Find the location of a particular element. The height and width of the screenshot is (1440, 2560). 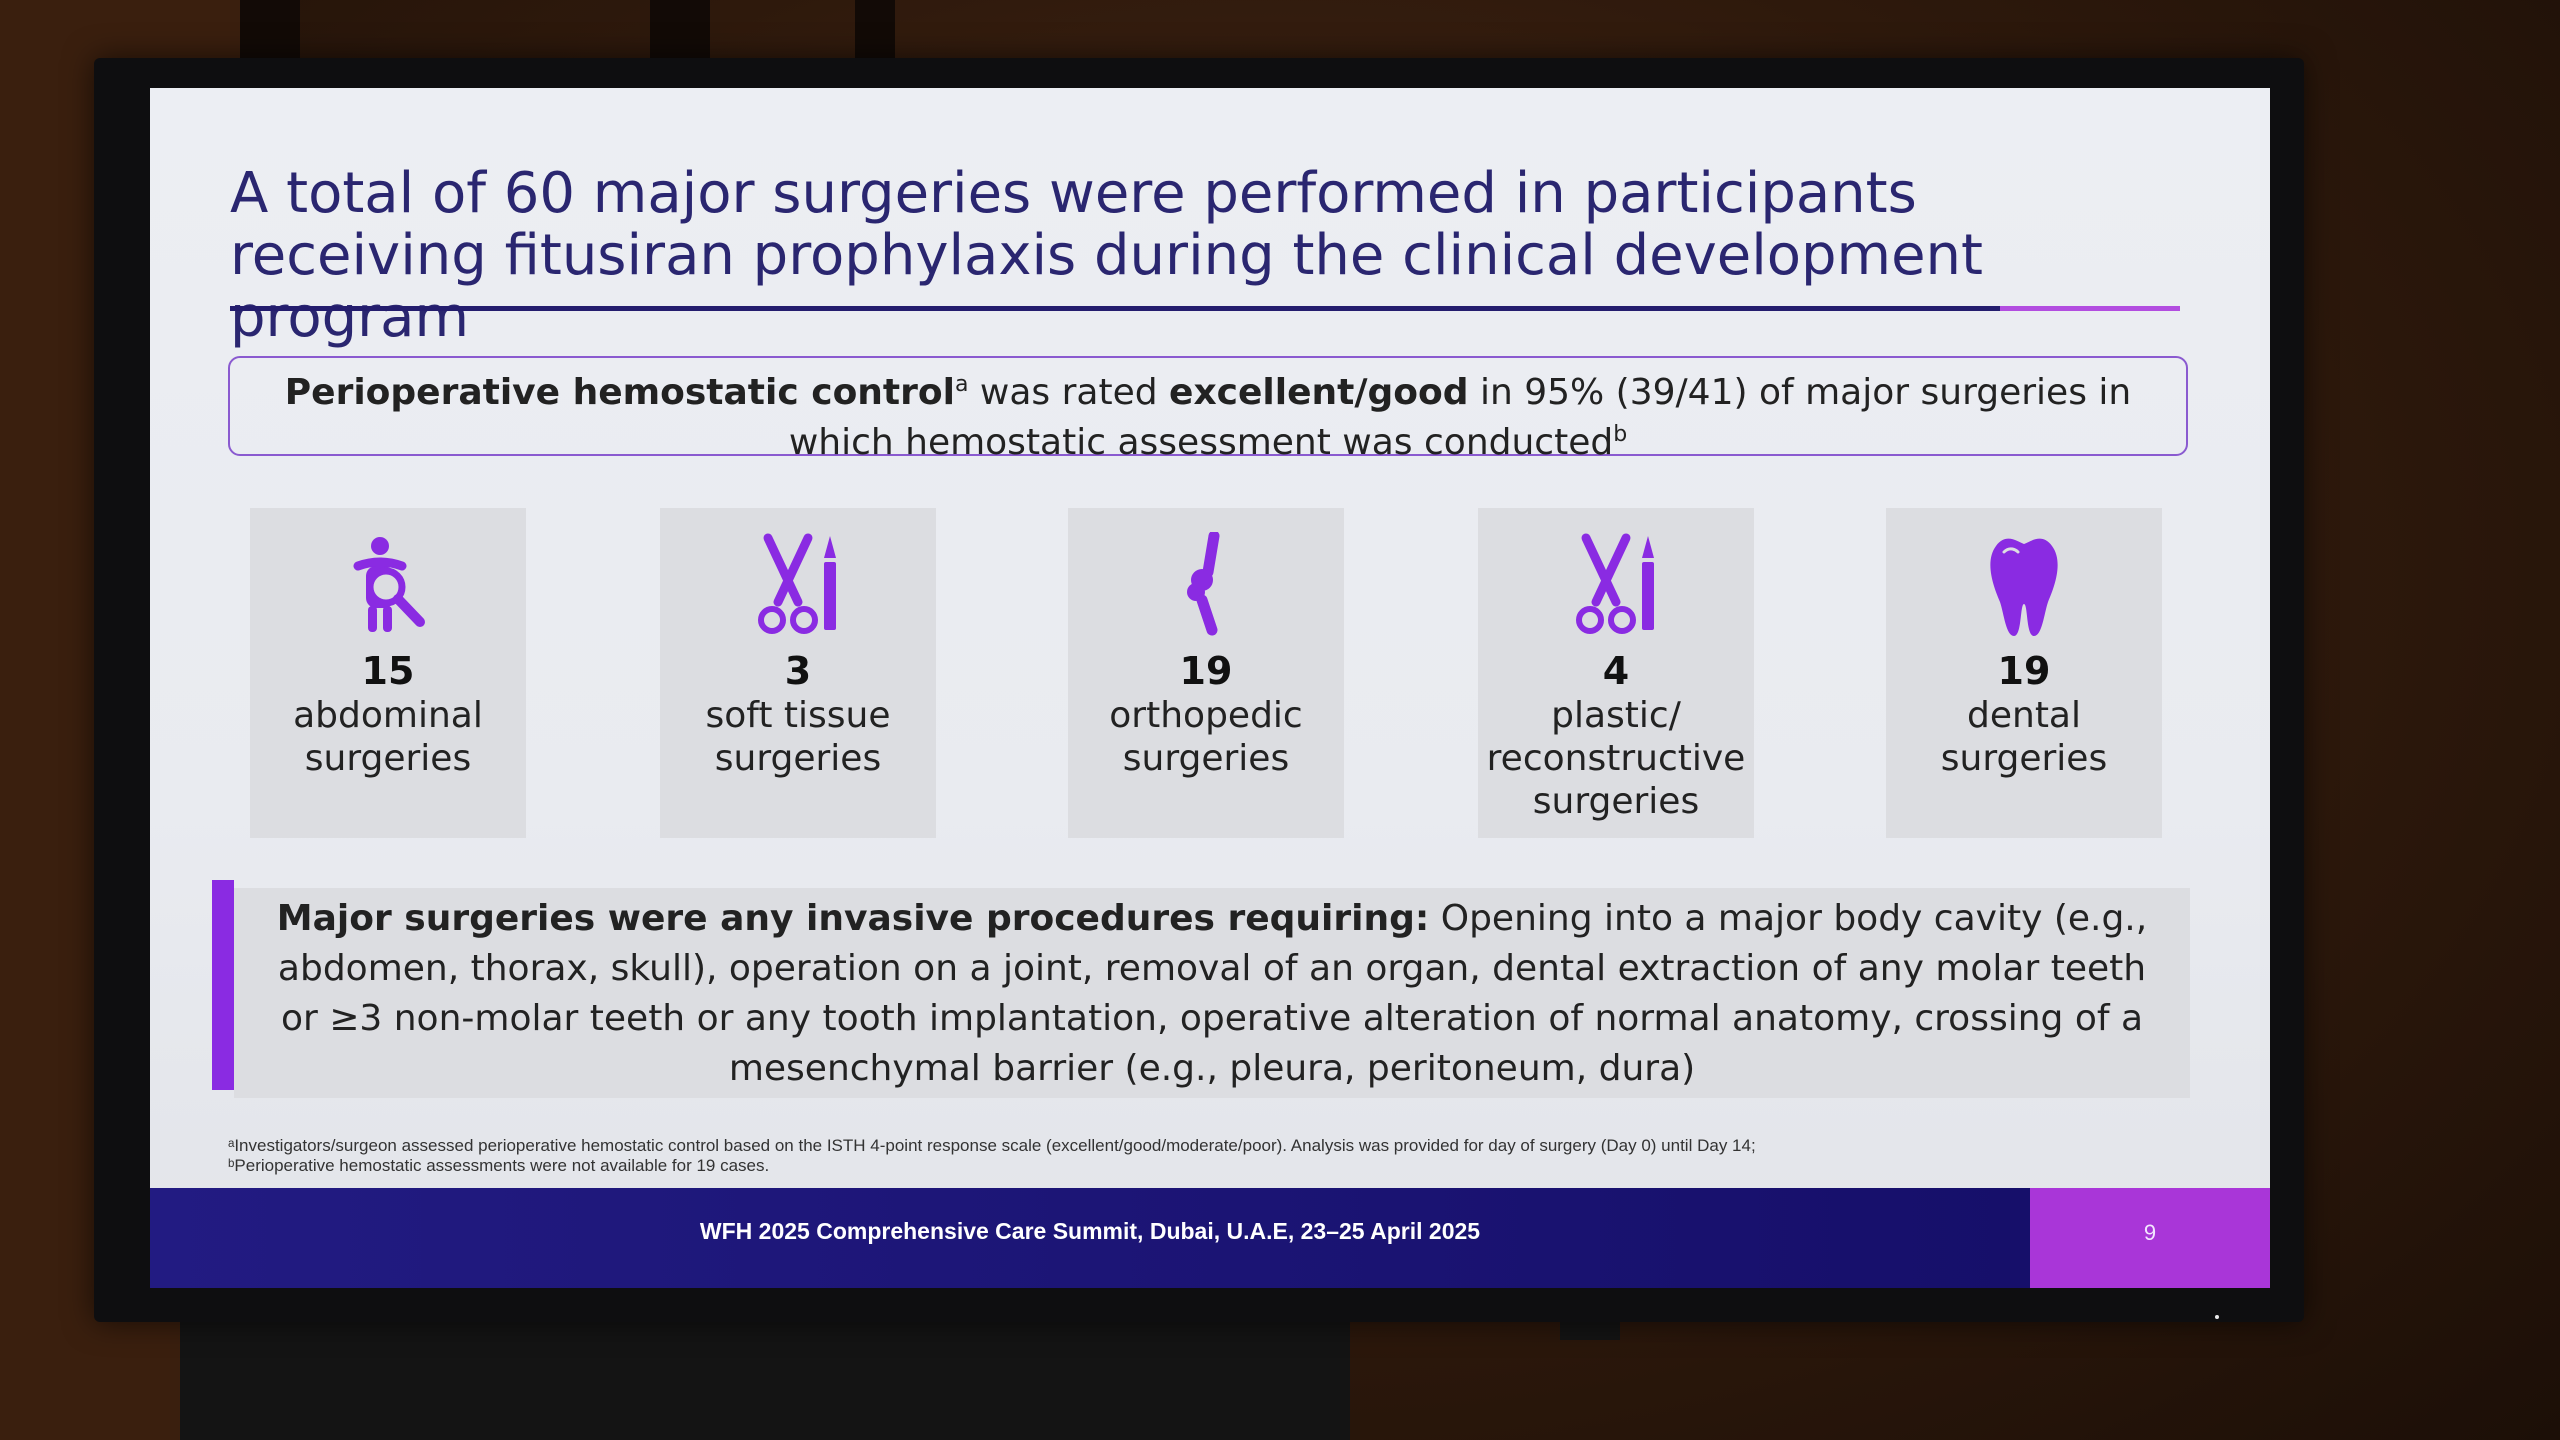

card-count: 3 is located at coordinates (798, 671).